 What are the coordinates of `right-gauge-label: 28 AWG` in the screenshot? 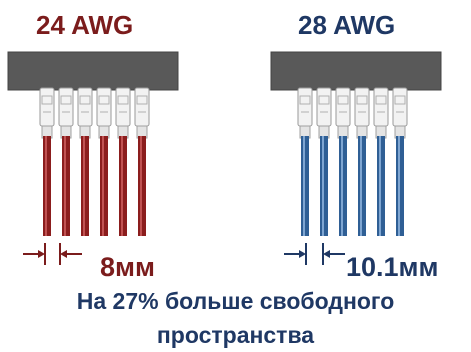 It's located at (347, 25).